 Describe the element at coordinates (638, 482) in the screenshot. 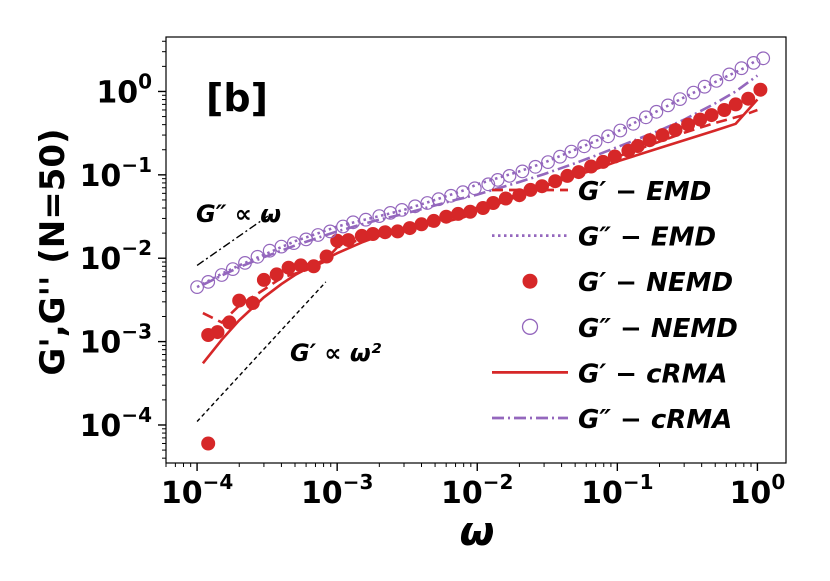

I see `x-tick-label-exponent: −1` at that location.